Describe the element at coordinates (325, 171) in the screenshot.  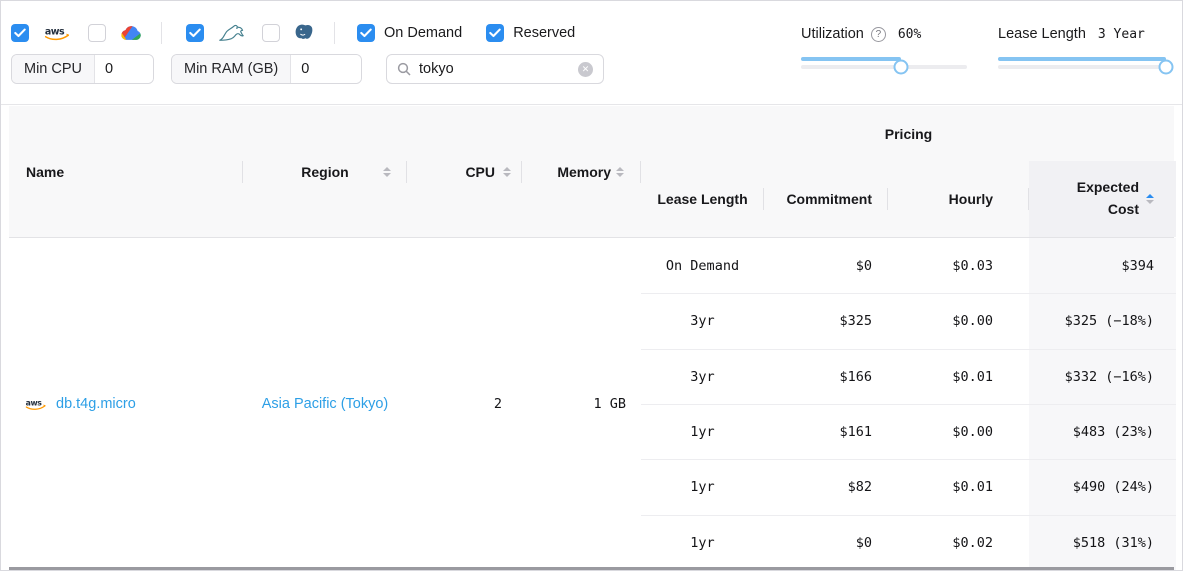
I see `column-header-region: Region` at that location.